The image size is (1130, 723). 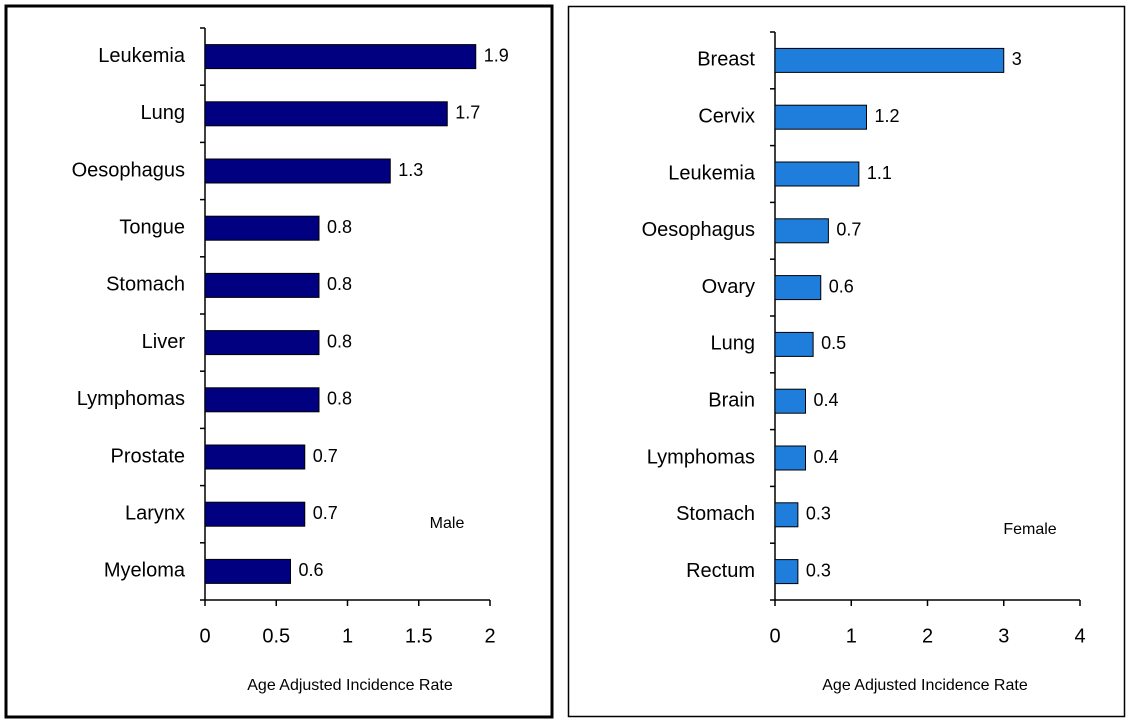 What do you see at coordinates (1003, 636) in the screenshot?
I see `x-tick-label: 3` at bounding box center [1003, 636].